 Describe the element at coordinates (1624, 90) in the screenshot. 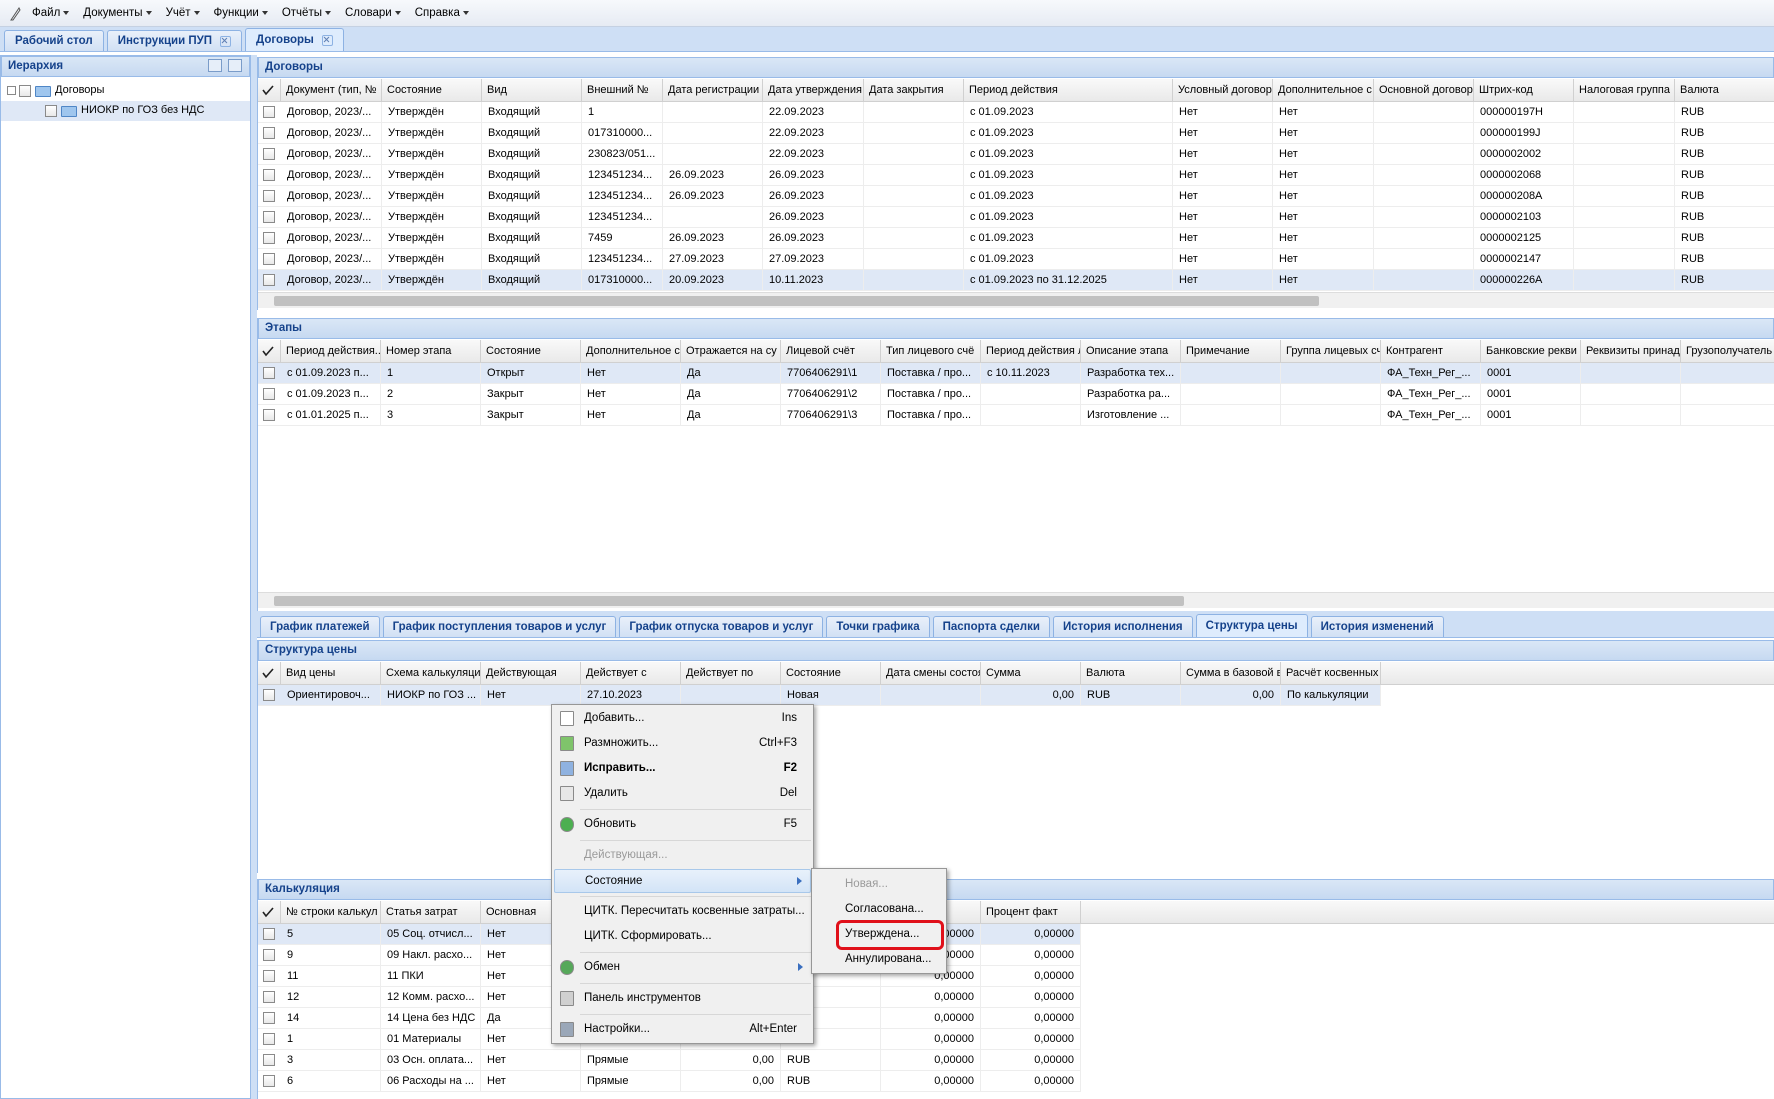

I see `column-header: Налоговая группа` at that location.